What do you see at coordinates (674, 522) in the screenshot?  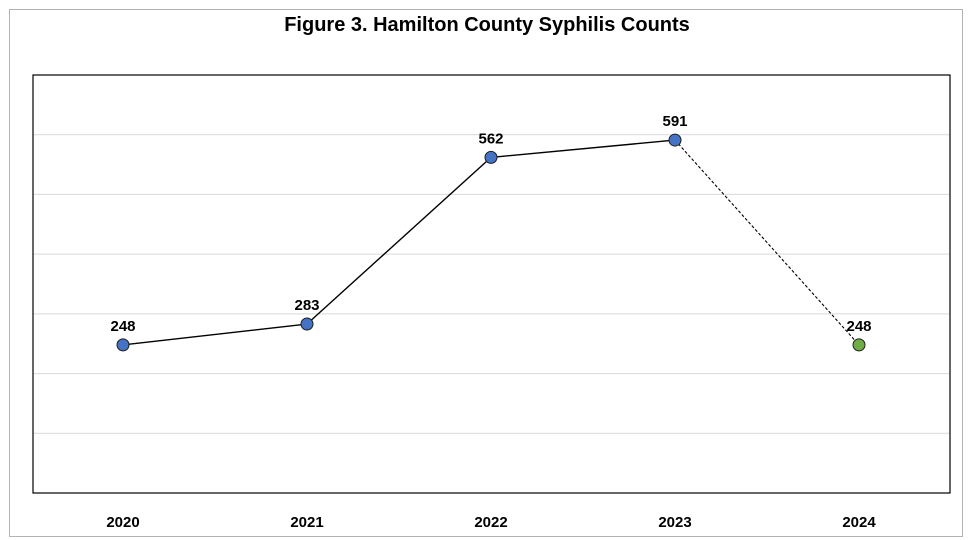 I see `x-tick-label-2023: 2023` at bounding box center [674, 522].